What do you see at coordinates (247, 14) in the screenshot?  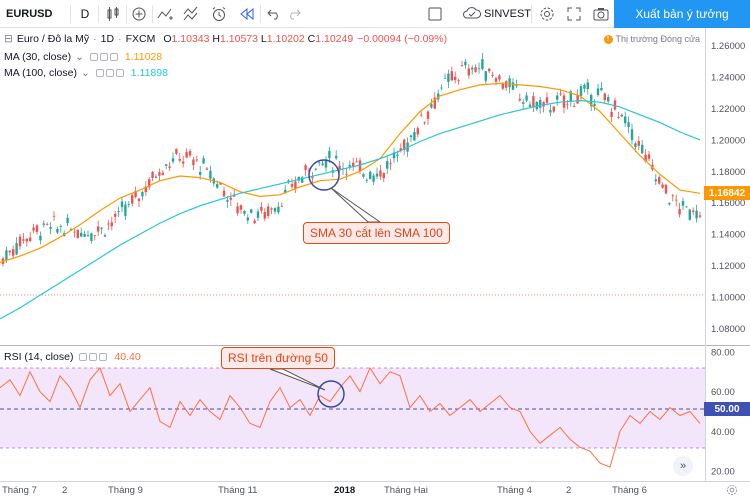 I see `replay-icon` at bounding box center [247, 14].